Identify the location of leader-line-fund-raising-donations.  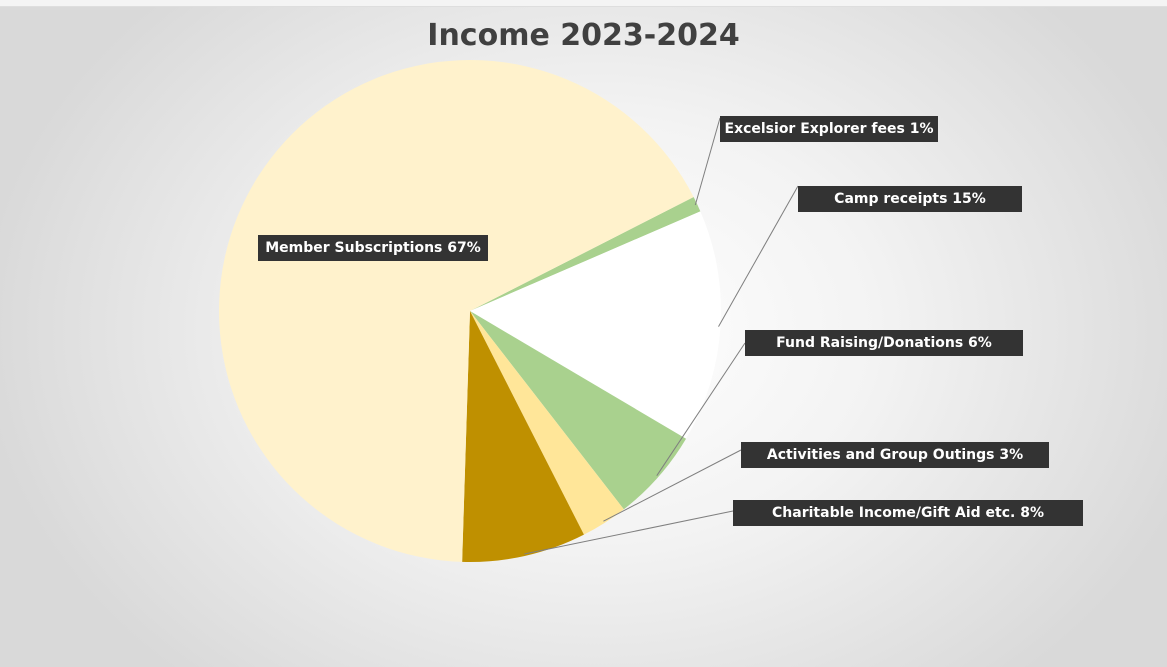
(701, 409).